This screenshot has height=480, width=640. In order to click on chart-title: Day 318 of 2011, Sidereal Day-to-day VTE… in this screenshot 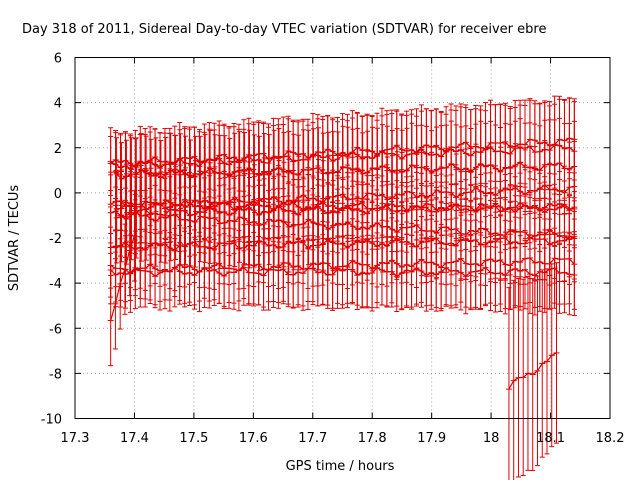, I will do `click(284, 29)`.